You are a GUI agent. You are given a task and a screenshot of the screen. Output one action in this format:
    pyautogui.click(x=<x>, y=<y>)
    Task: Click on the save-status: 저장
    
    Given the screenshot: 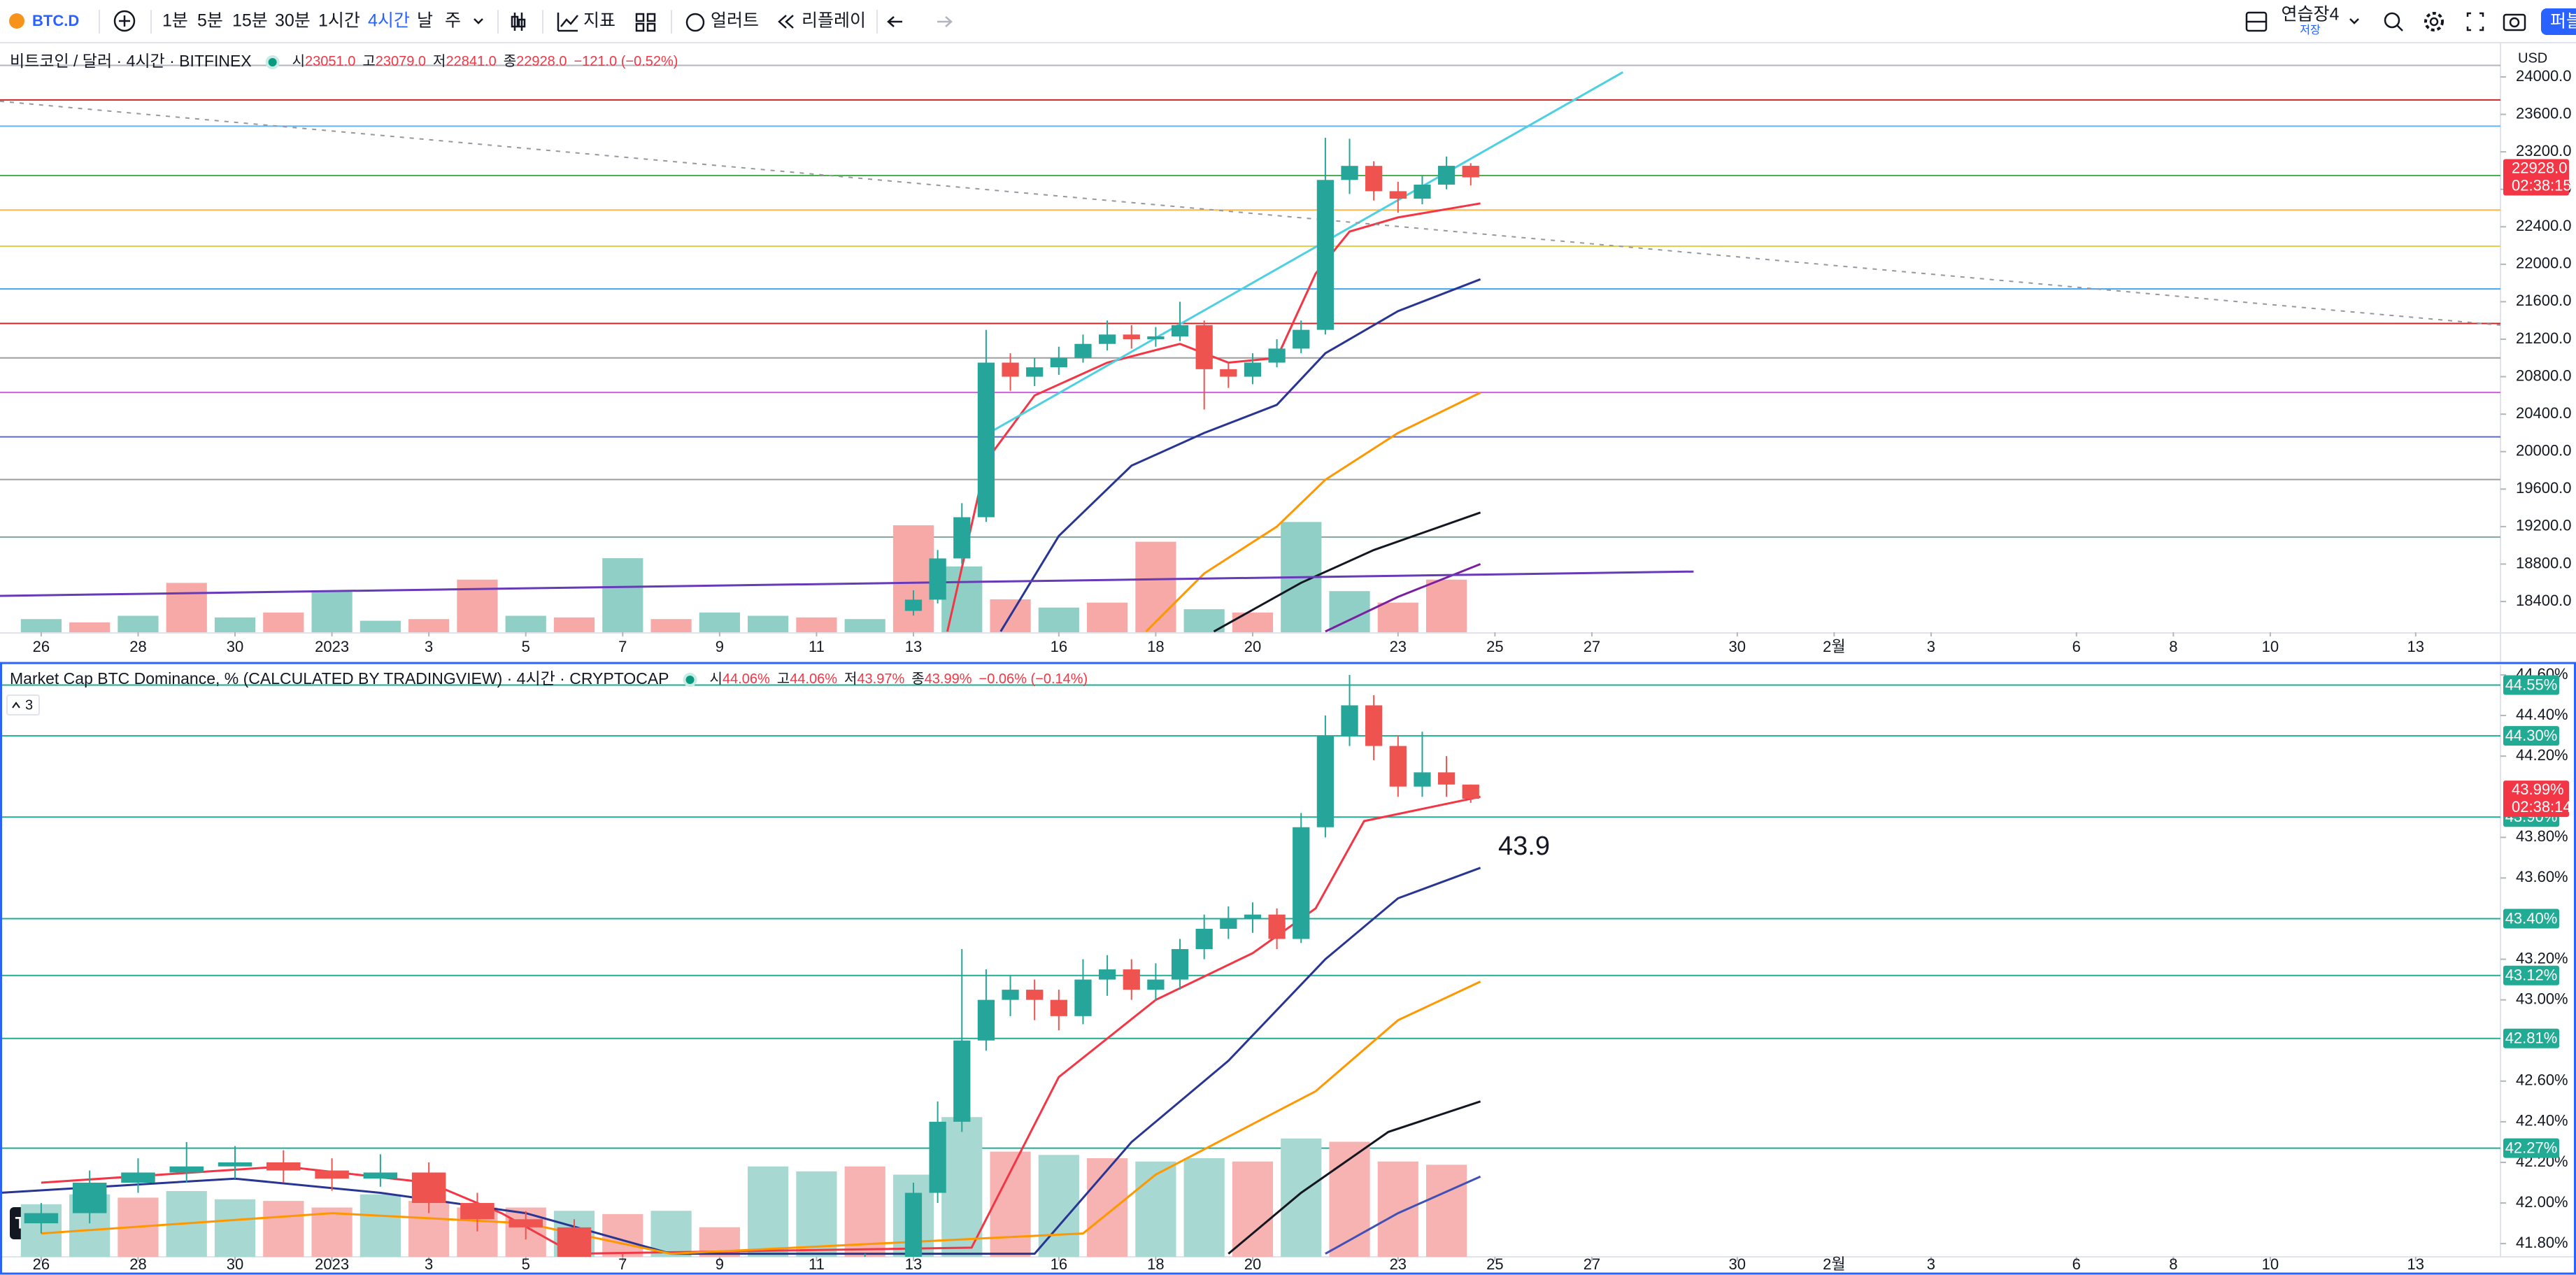 What is the action you would take?
    pyautogui.click(x=2310, y=30)
    